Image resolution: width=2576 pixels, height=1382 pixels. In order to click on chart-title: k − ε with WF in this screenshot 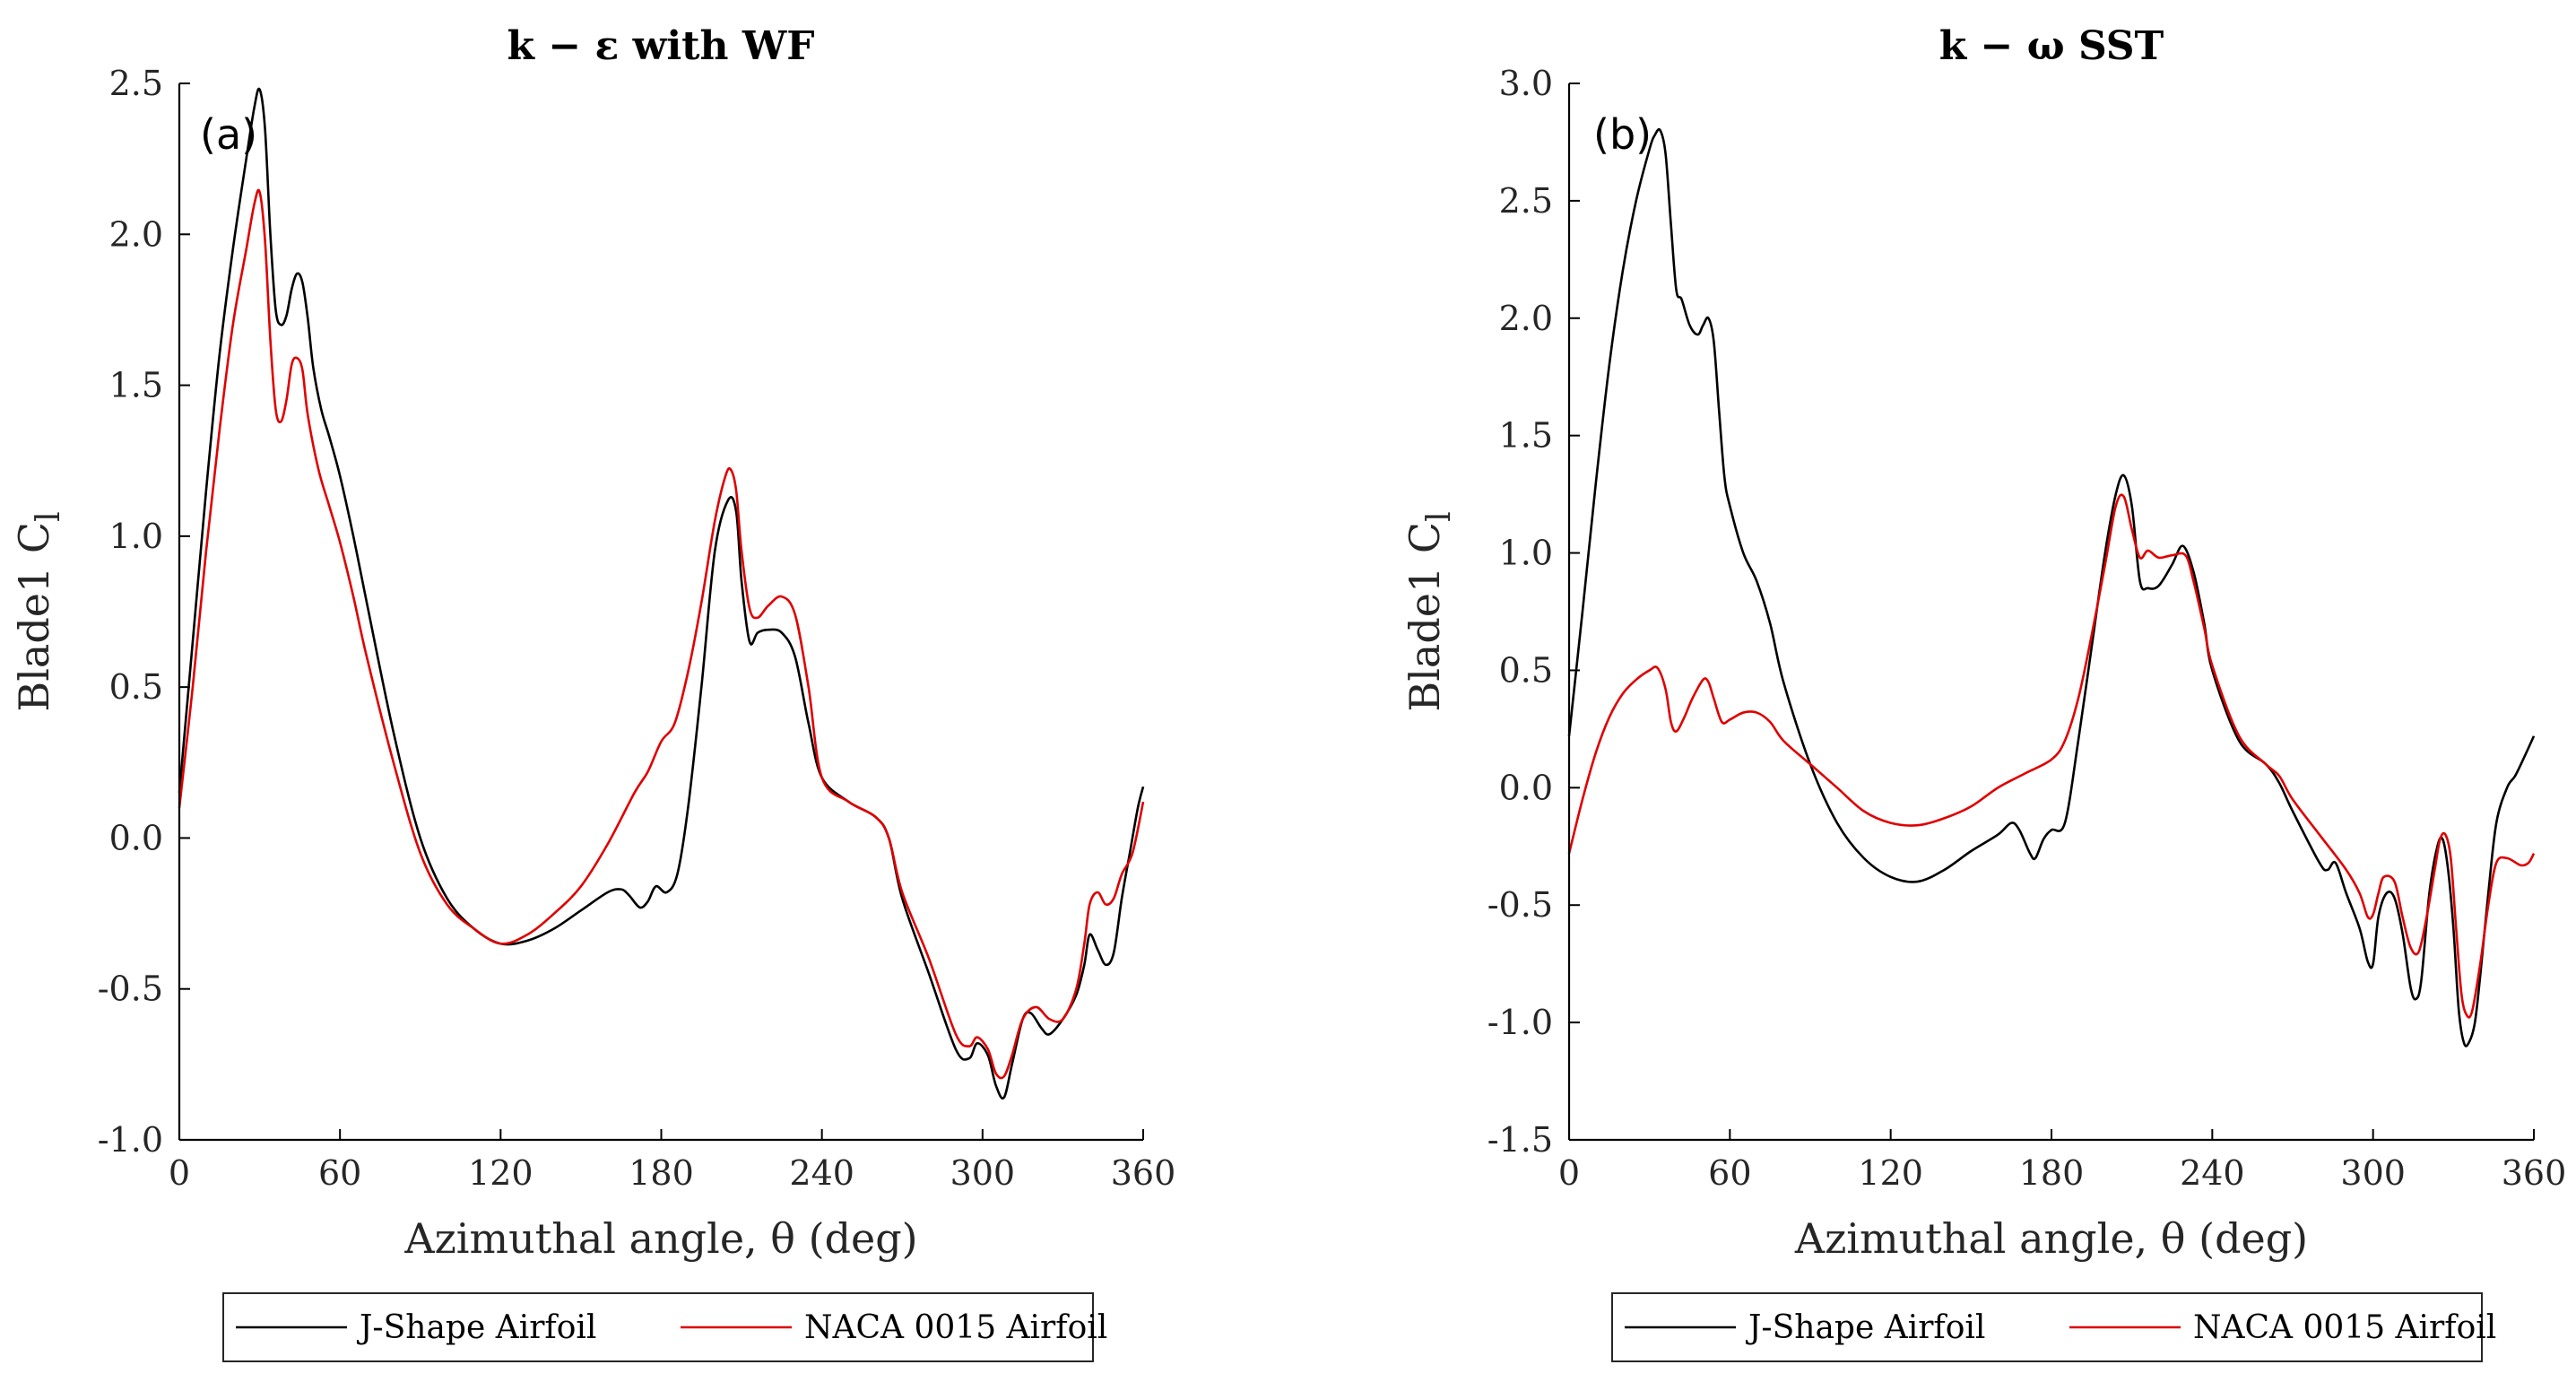, I will do `click(661, 46)`.